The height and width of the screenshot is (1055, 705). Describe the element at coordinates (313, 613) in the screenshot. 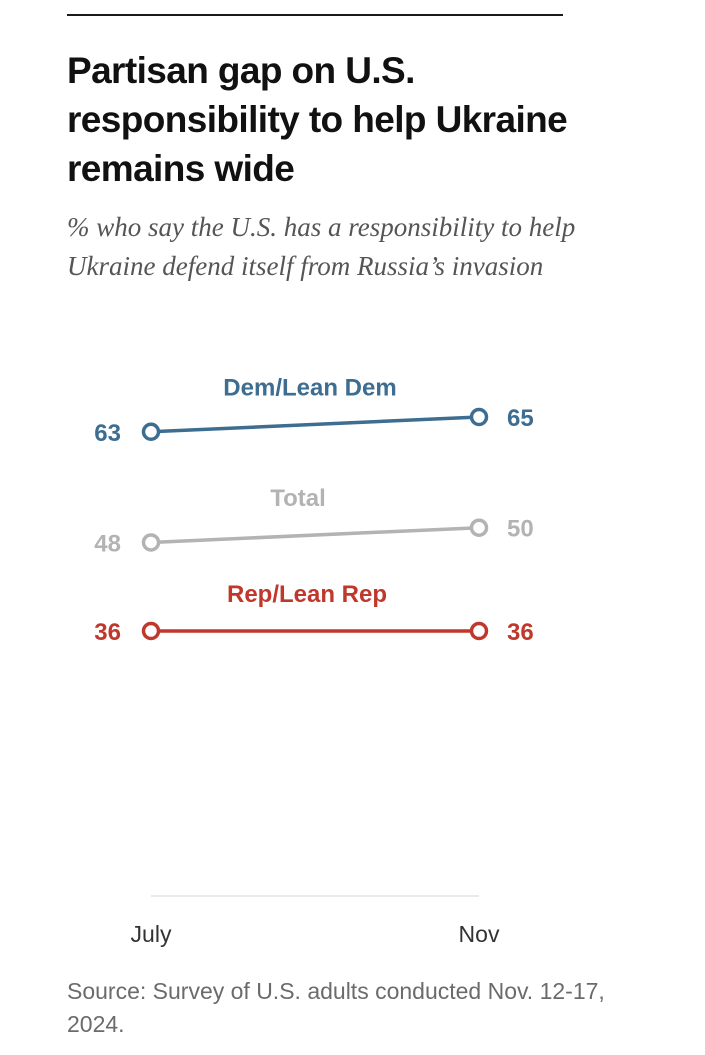

I see `series-rep-lean-rep: 36 36 Rep/Lean Rep` at that location.